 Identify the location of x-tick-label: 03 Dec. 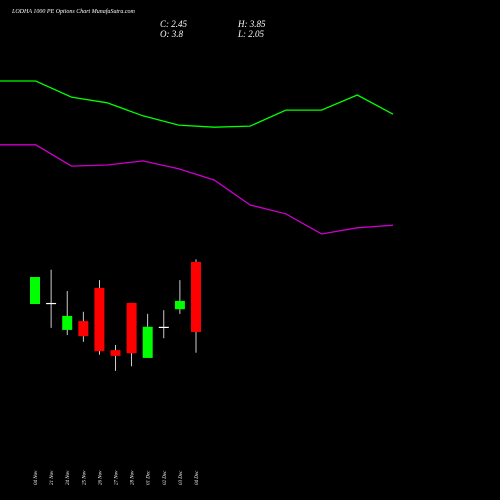
(181, 477).